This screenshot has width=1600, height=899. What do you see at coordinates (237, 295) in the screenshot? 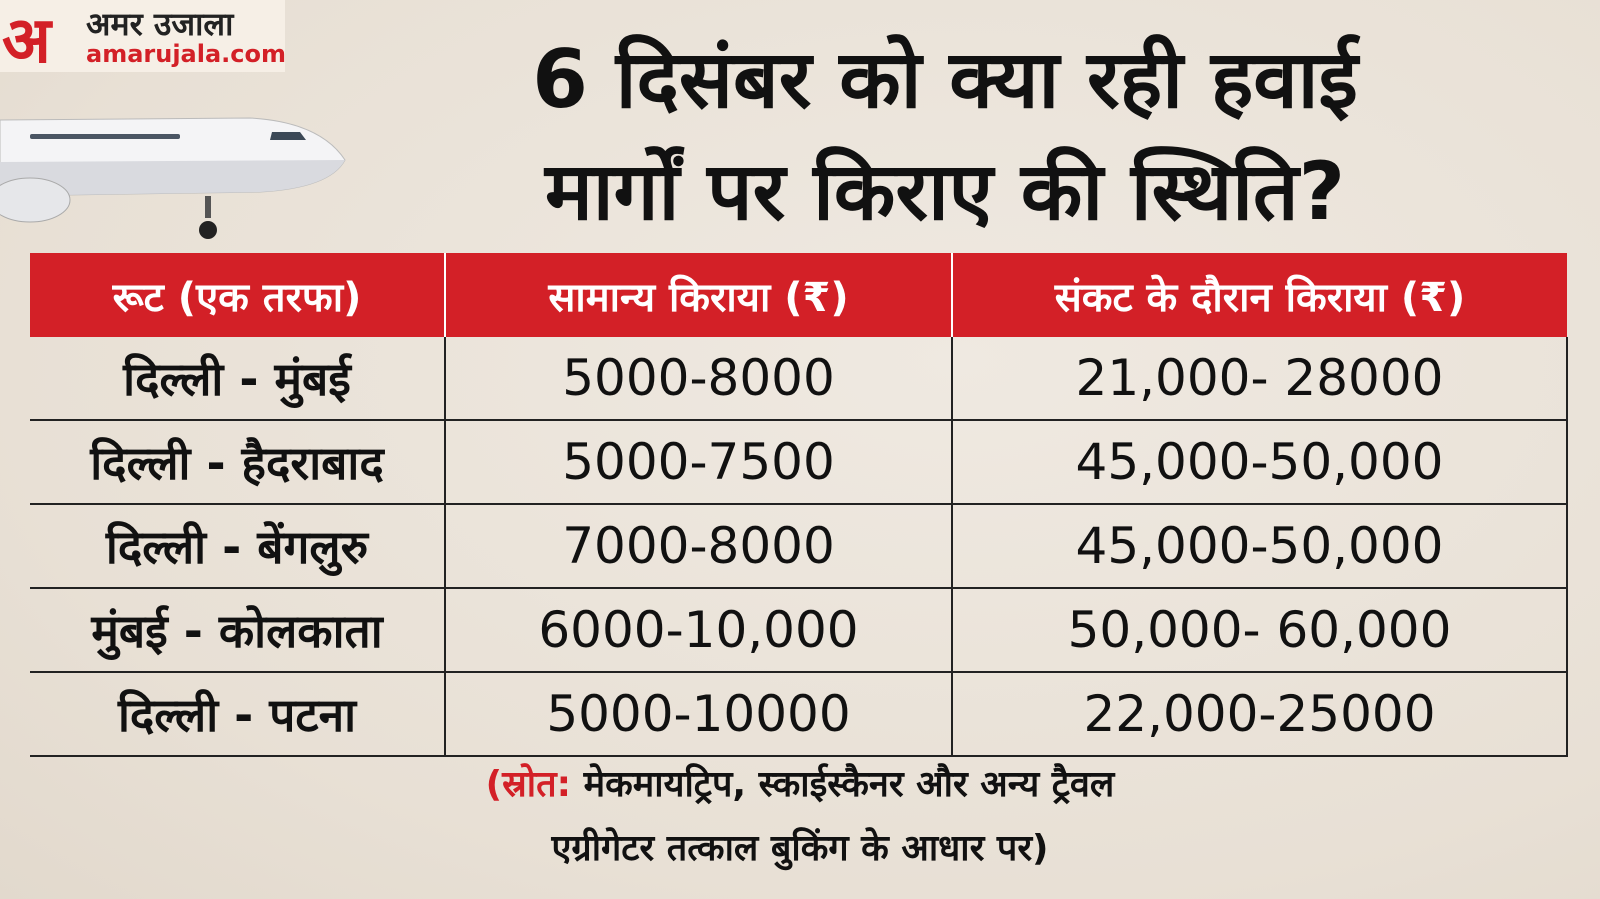
I see `header-cell: रूट (एक तरफा)` at bounding box center [237, 295].